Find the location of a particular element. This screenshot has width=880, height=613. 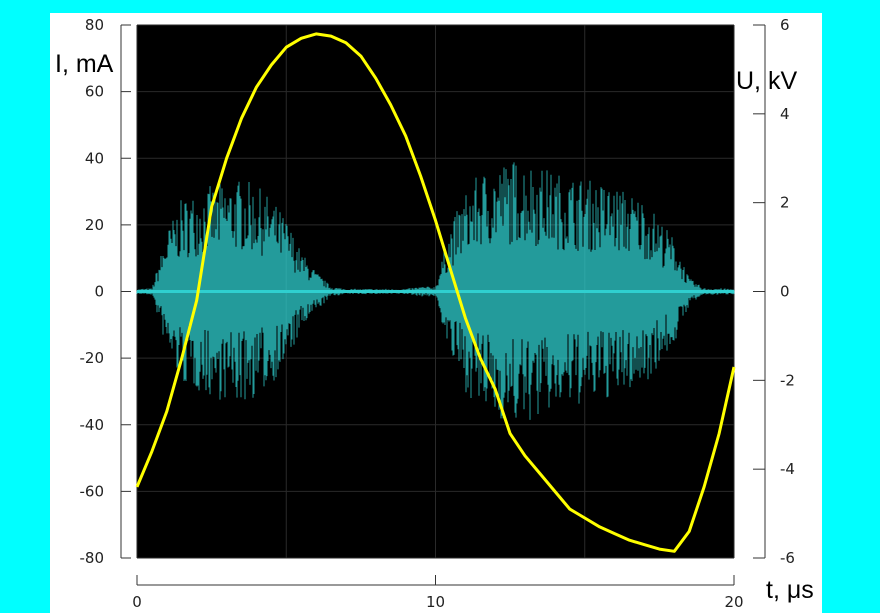

y-left-tick-label: 60 is located at coordinates (94, 92).